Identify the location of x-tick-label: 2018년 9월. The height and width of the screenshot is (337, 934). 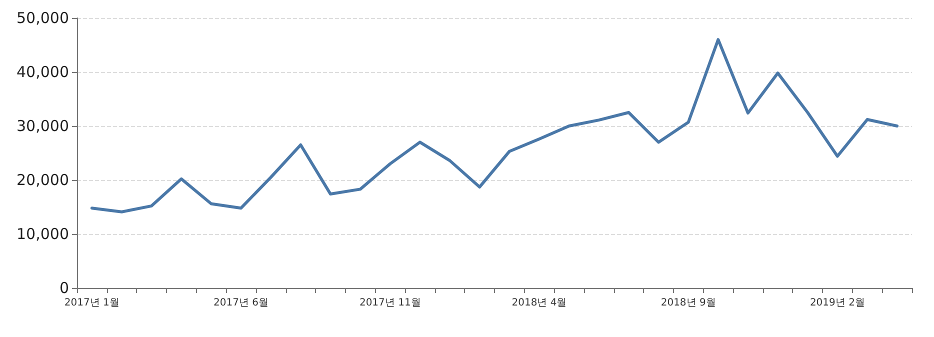
(688, 303).